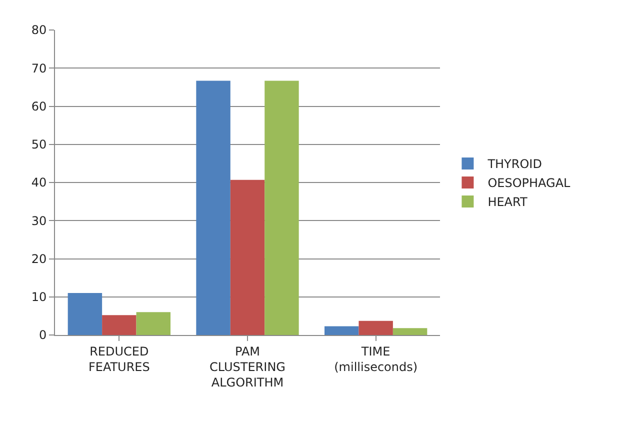 The width and height of the screenshot is (640, 430). What do you see at coordinates (39, 259) in the screenshot?
I see `y-tick-label: 20` at bounding box center [39, 259].